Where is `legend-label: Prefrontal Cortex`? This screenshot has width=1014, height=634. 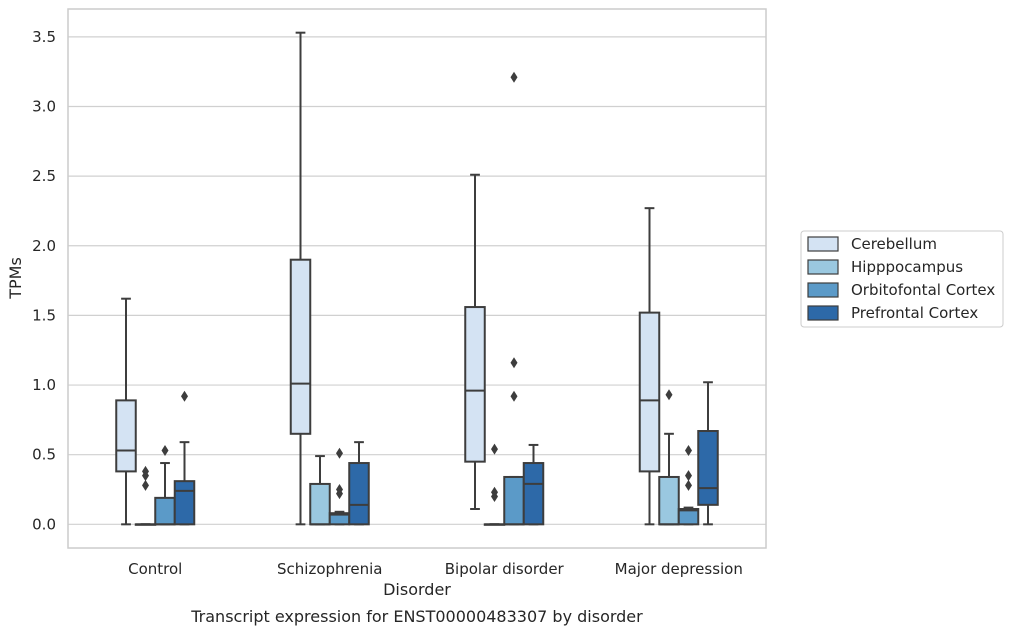
legend-label: Prefrontal Cortex is located at coordinates (914, 313).